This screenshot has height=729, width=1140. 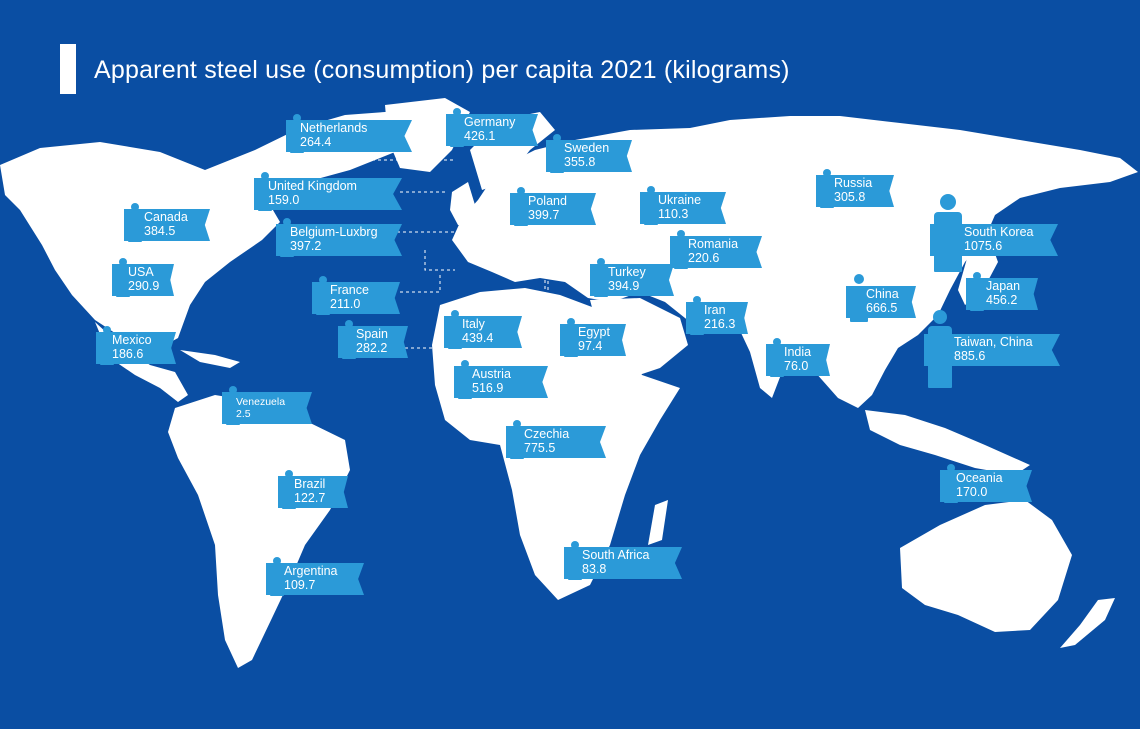 I want to click on country-name: Germany, so click(x=490, y=122).